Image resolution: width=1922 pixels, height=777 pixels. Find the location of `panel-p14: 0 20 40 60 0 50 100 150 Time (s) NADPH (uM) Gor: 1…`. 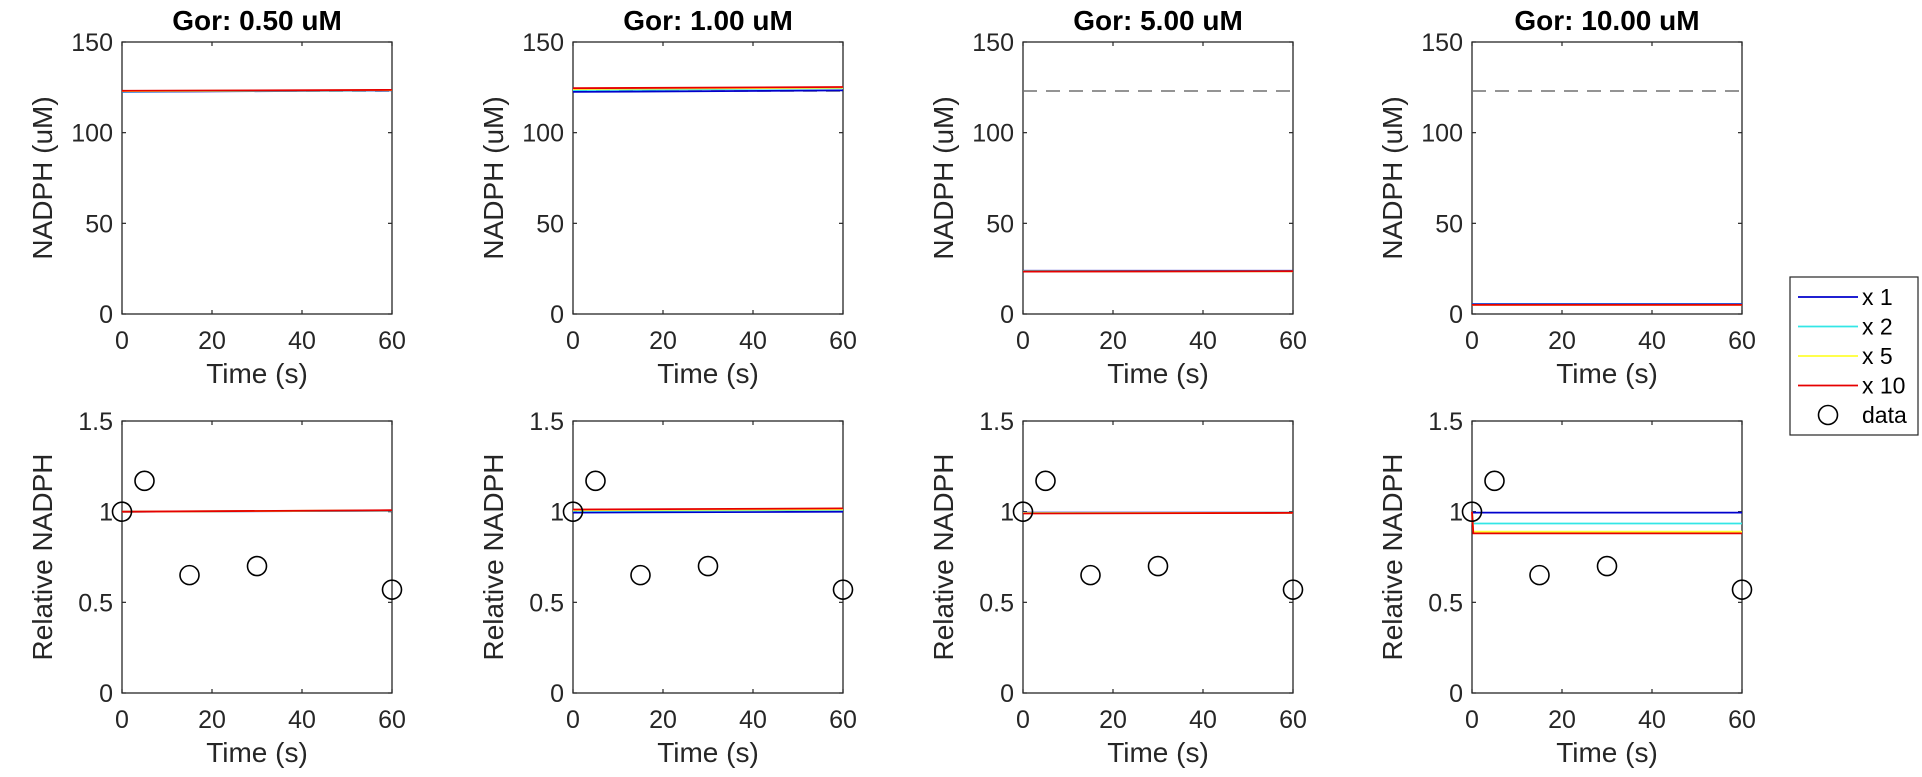

panel-p14: 0 20 40 60 0 50 100 150 Time (s) NADPH (uM) Gor: 1… is located at coordinates (1566, 197).